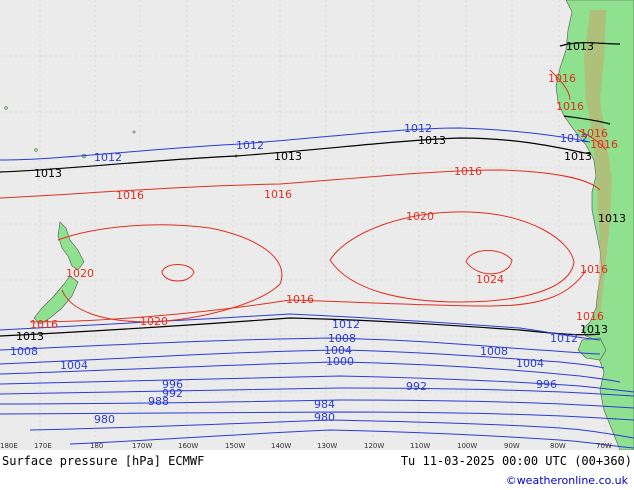 Image resolution: width=634 pixels, height=490 pixels. What do you see at coordinates (516, 461) in the screenshot?
I see `valid-time: Tu 11-03-2025 00:00 UTC (00+360)` at bounding box center [516, 461].